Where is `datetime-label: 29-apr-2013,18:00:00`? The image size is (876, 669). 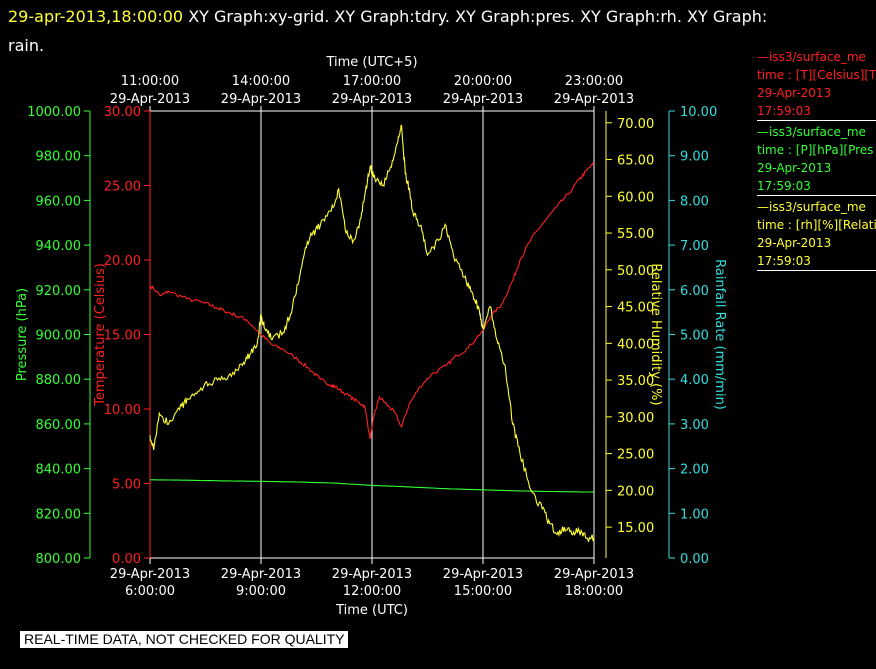
datetime-label: 29-apr-2013,18:00:00 is located at coordinates (96, 16).